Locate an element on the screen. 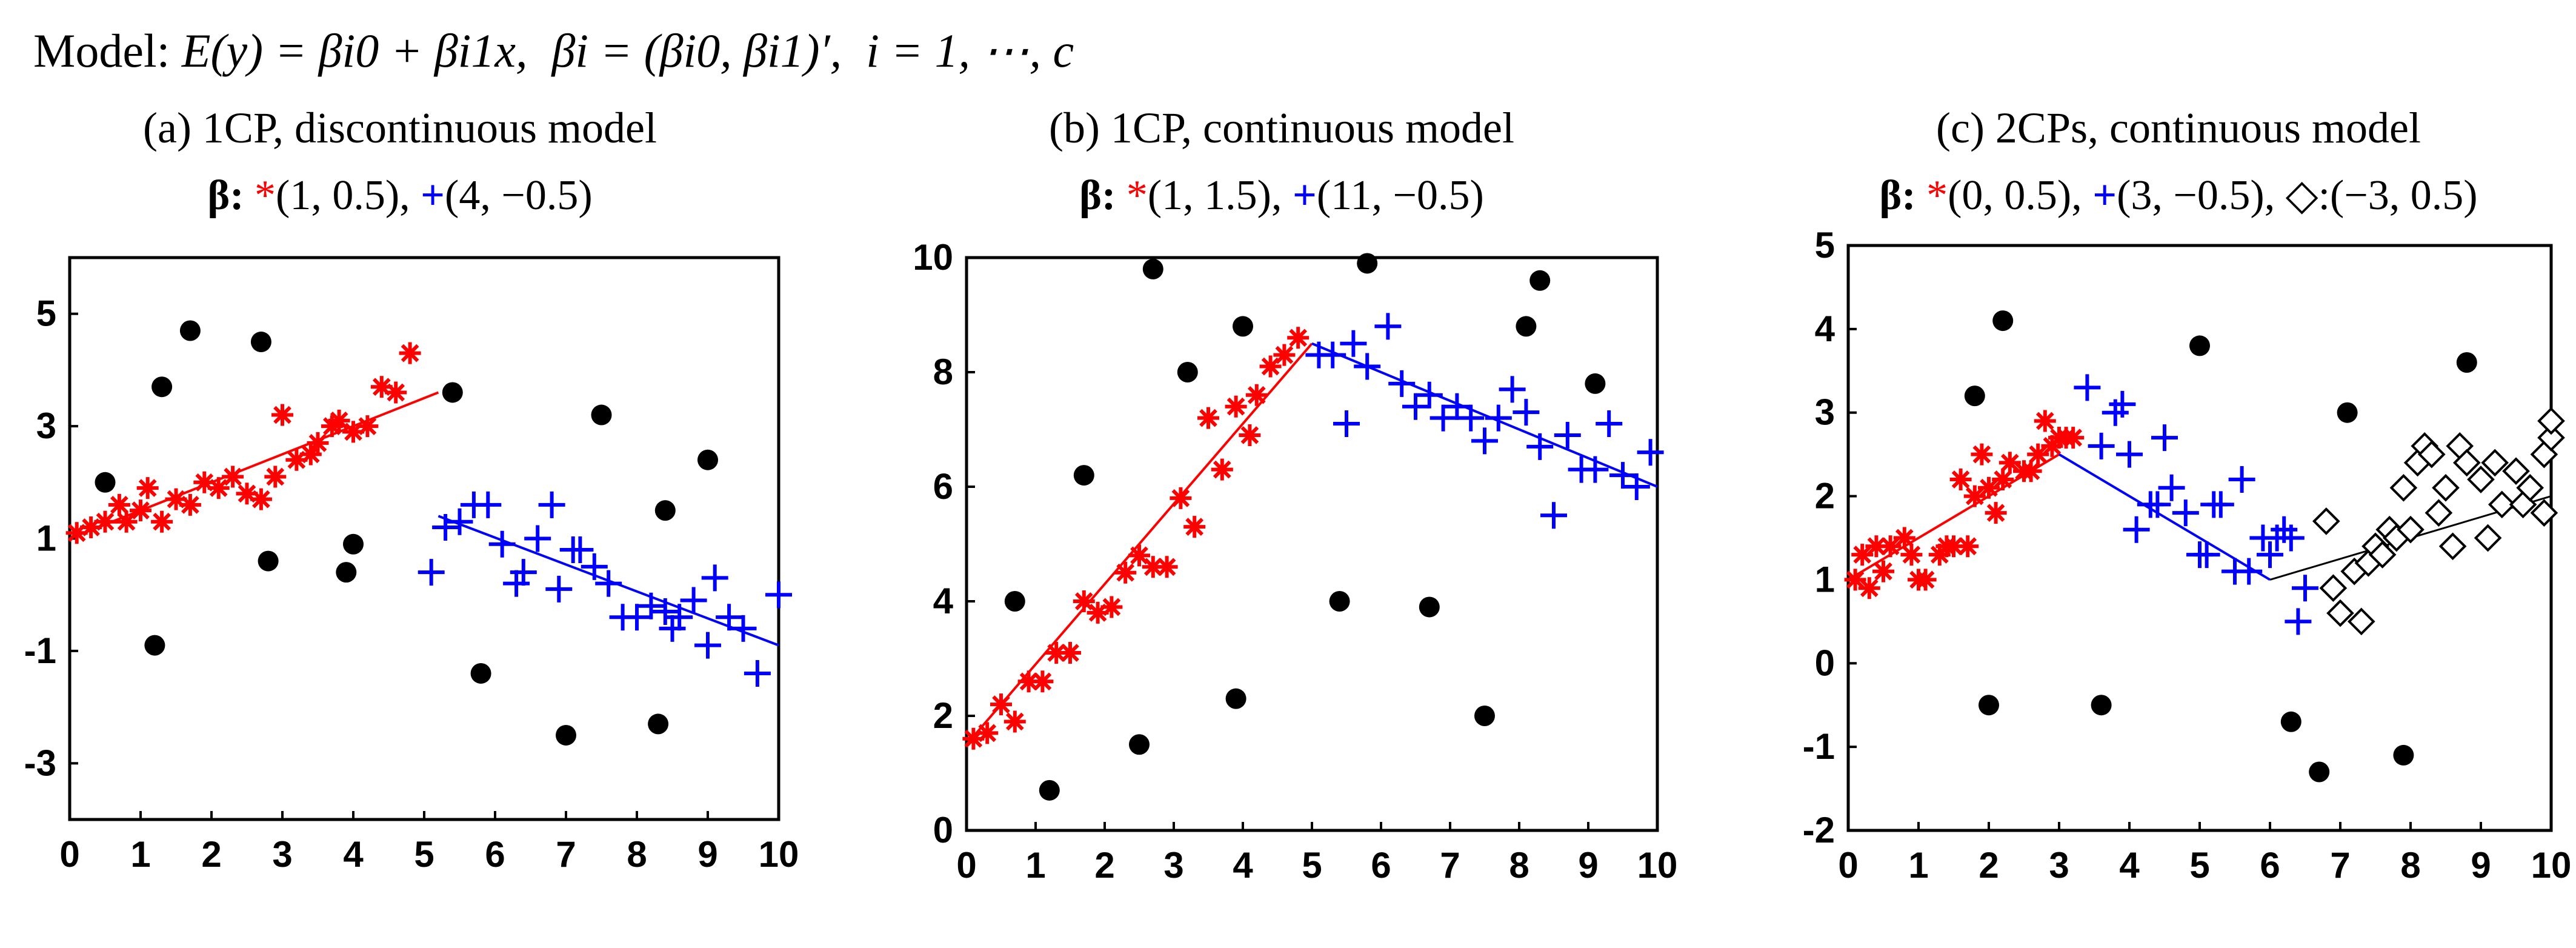  y-tick-label: 1 is located at coordinates (46, 538).